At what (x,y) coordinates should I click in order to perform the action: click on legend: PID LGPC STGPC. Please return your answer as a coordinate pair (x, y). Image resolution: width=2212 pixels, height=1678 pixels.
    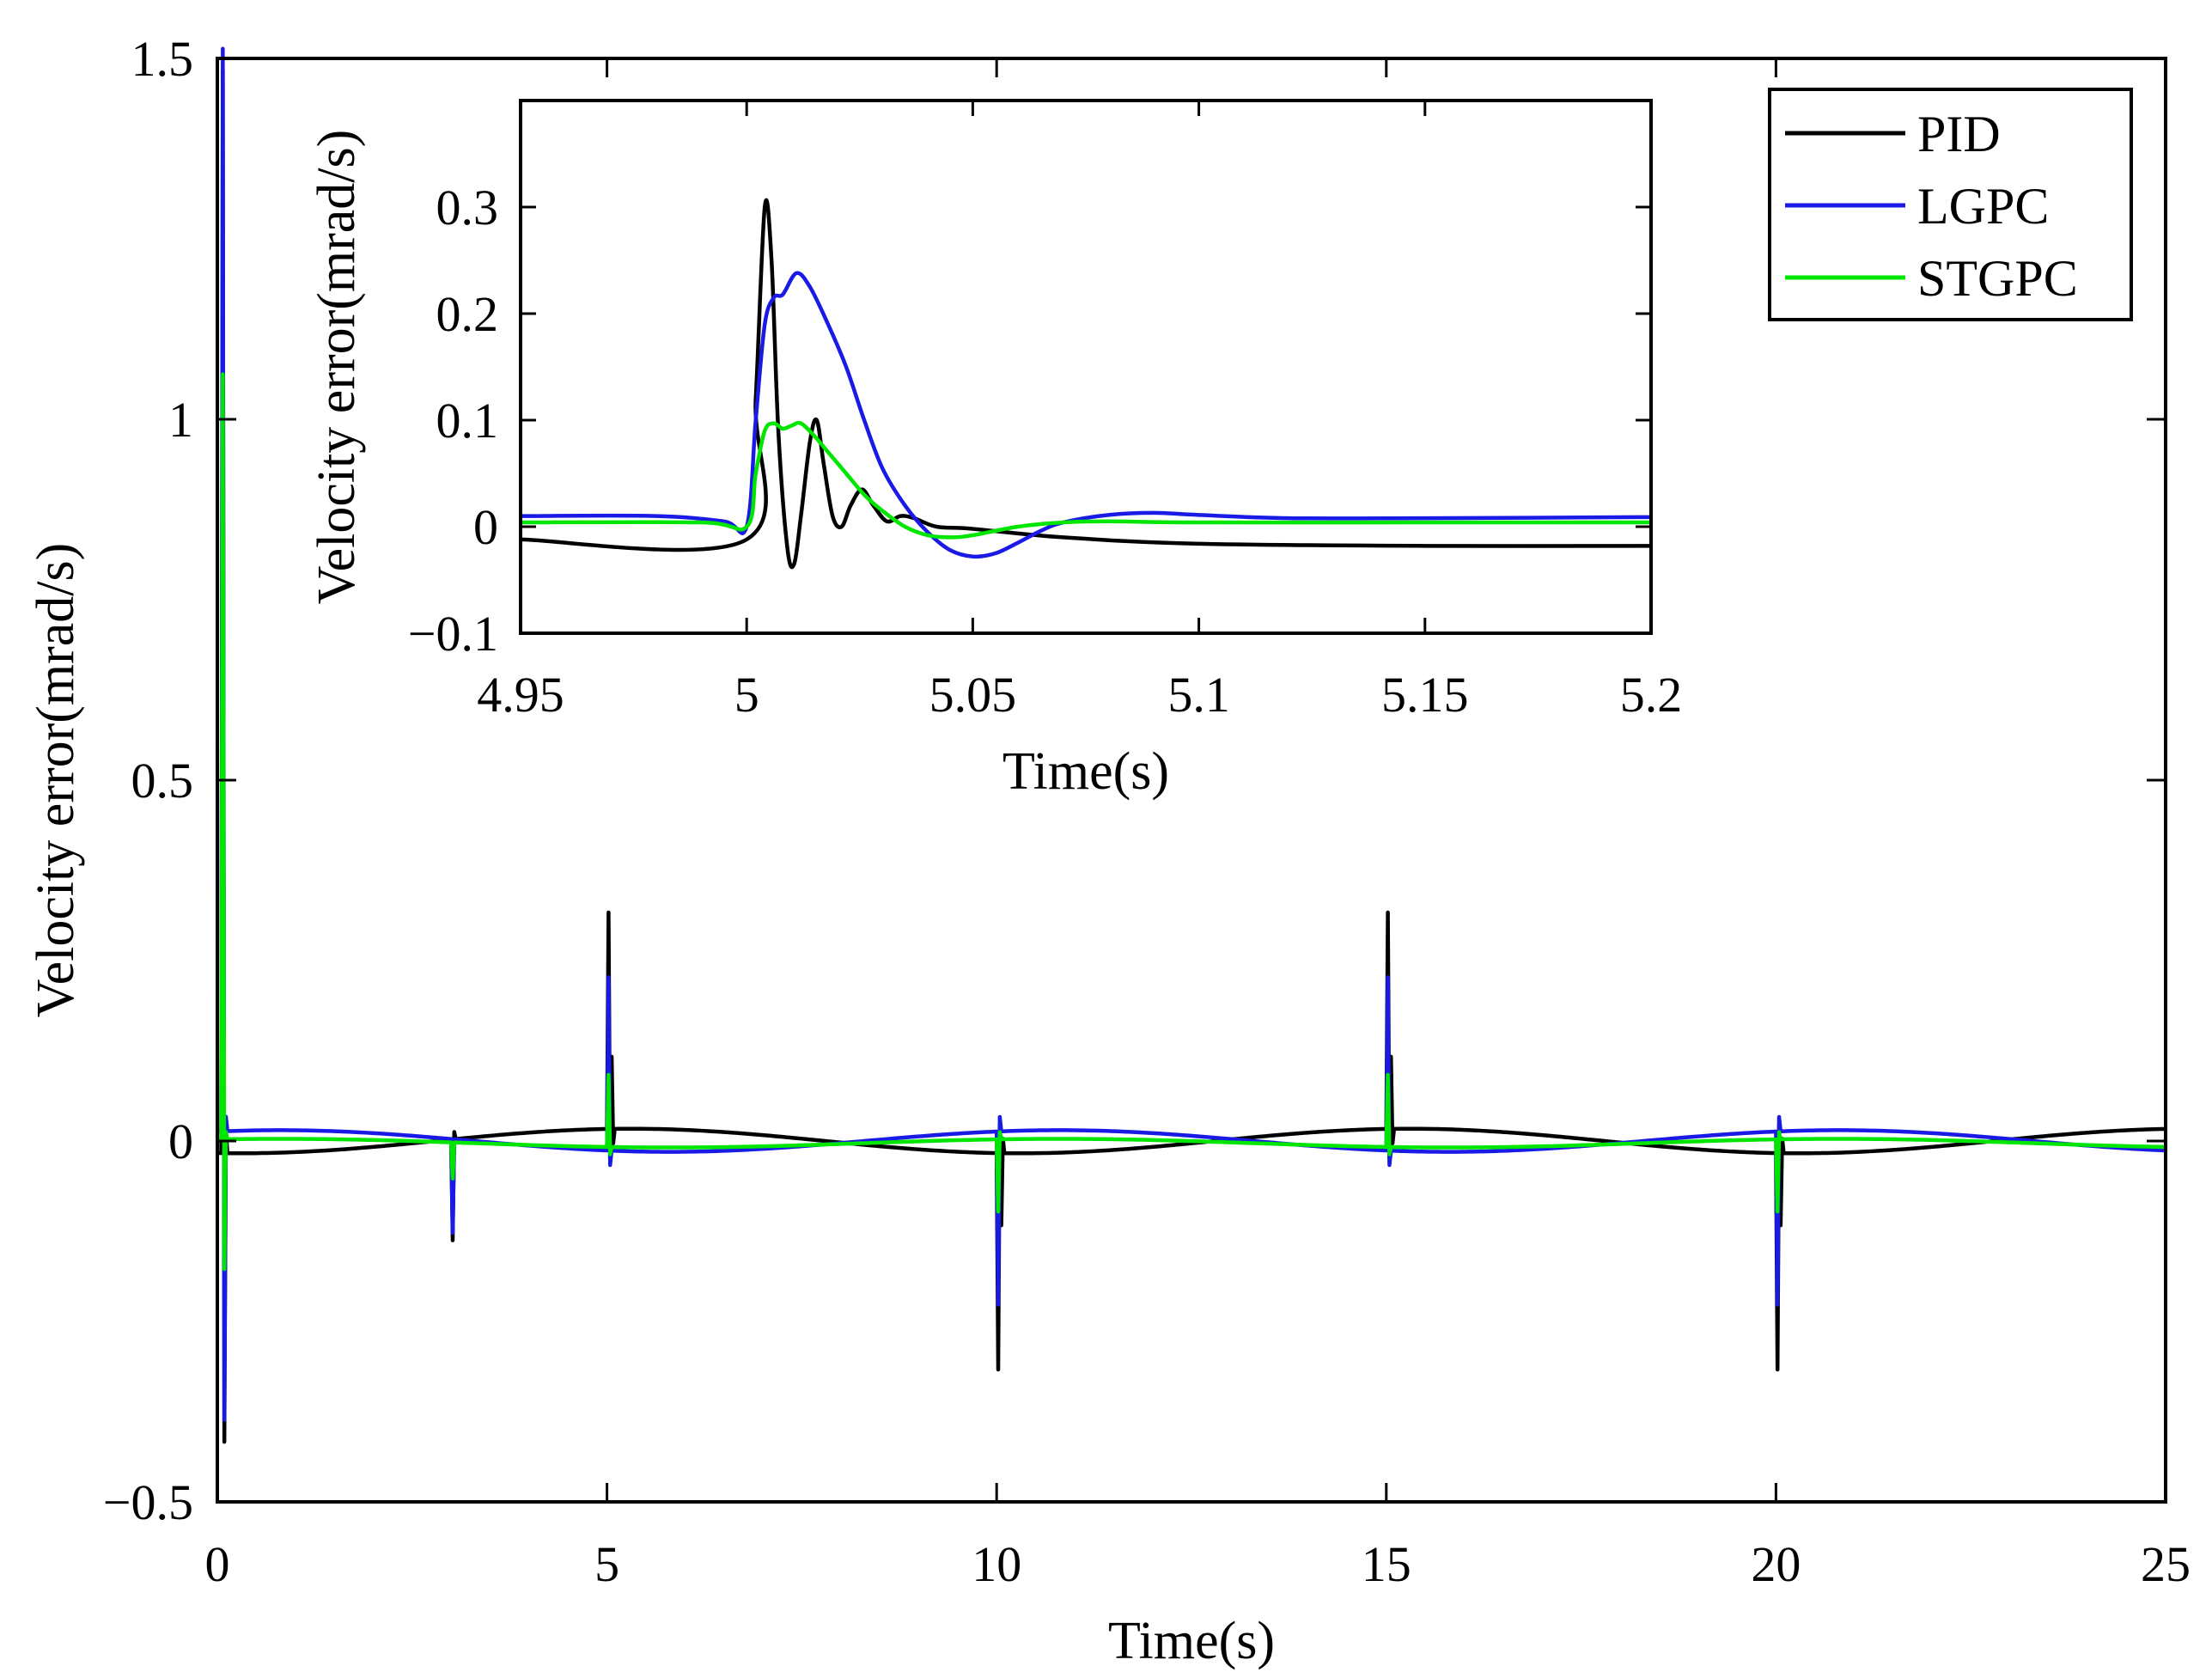
    Looking at the image, I should click on (1951, 204).